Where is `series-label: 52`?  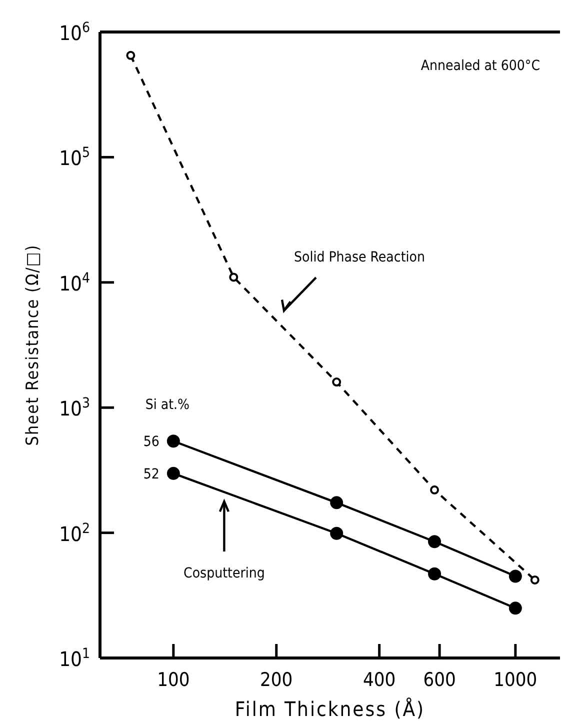 series-label: 52 is located at coordinates (151, 474).